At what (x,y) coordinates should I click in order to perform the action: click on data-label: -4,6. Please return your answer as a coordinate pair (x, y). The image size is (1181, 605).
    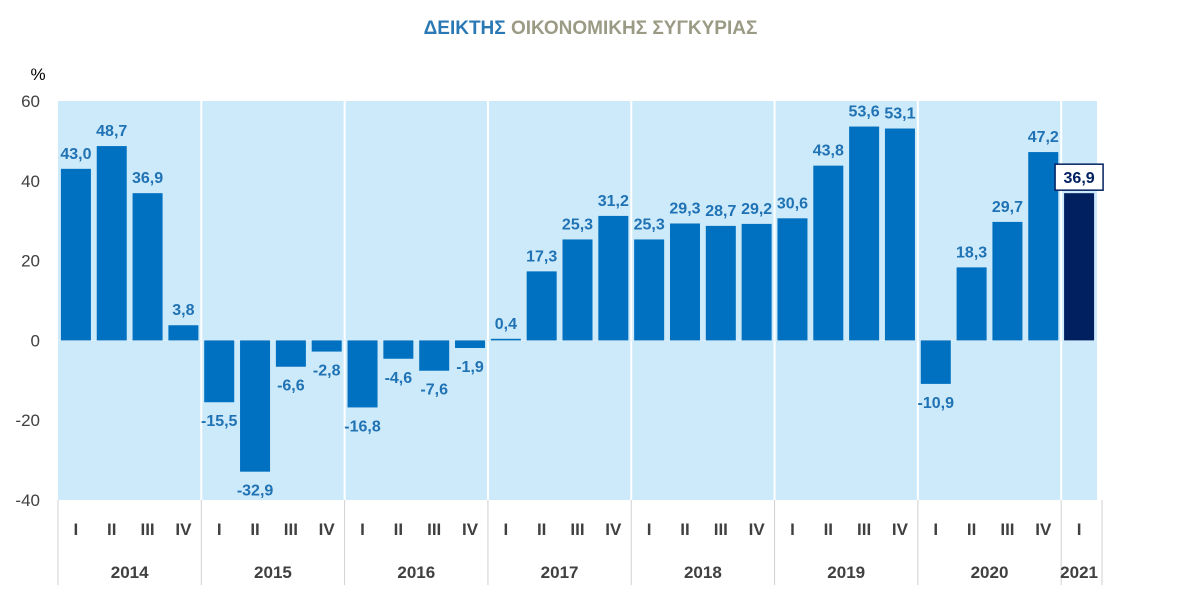
    Looking at the image, I should click on (399, 378).